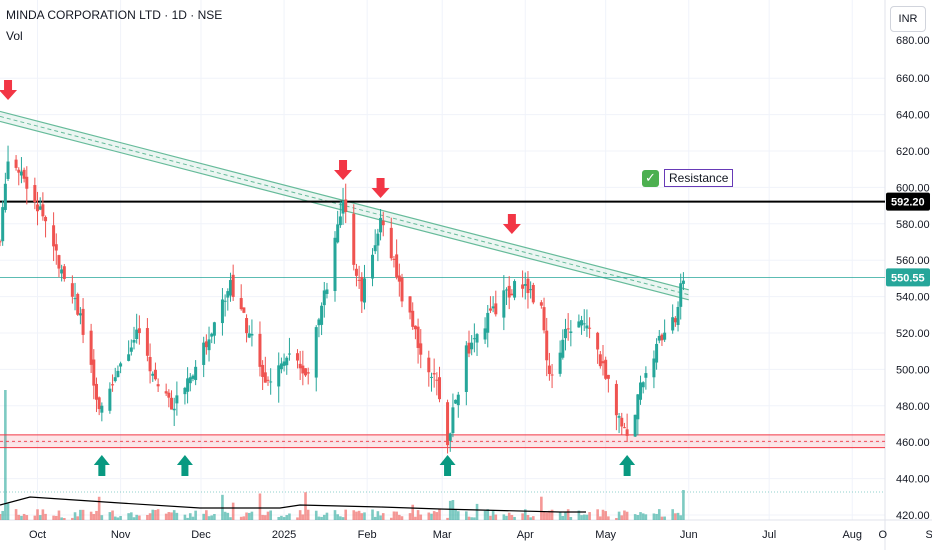  I want to click on chart-title: MINDA CORPORATION LTD · 1D · NSE, so click(114, 15).